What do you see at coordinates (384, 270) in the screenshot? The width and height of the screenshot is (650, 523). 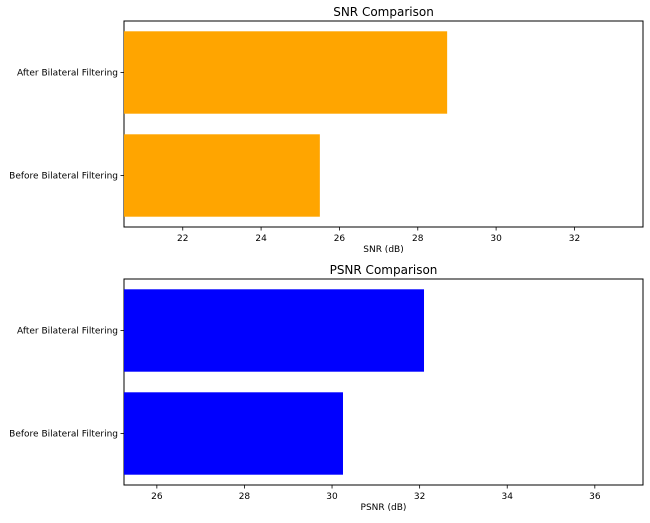 I see `chart-title: PSNR Comparison` at bounding box center [384, 270].